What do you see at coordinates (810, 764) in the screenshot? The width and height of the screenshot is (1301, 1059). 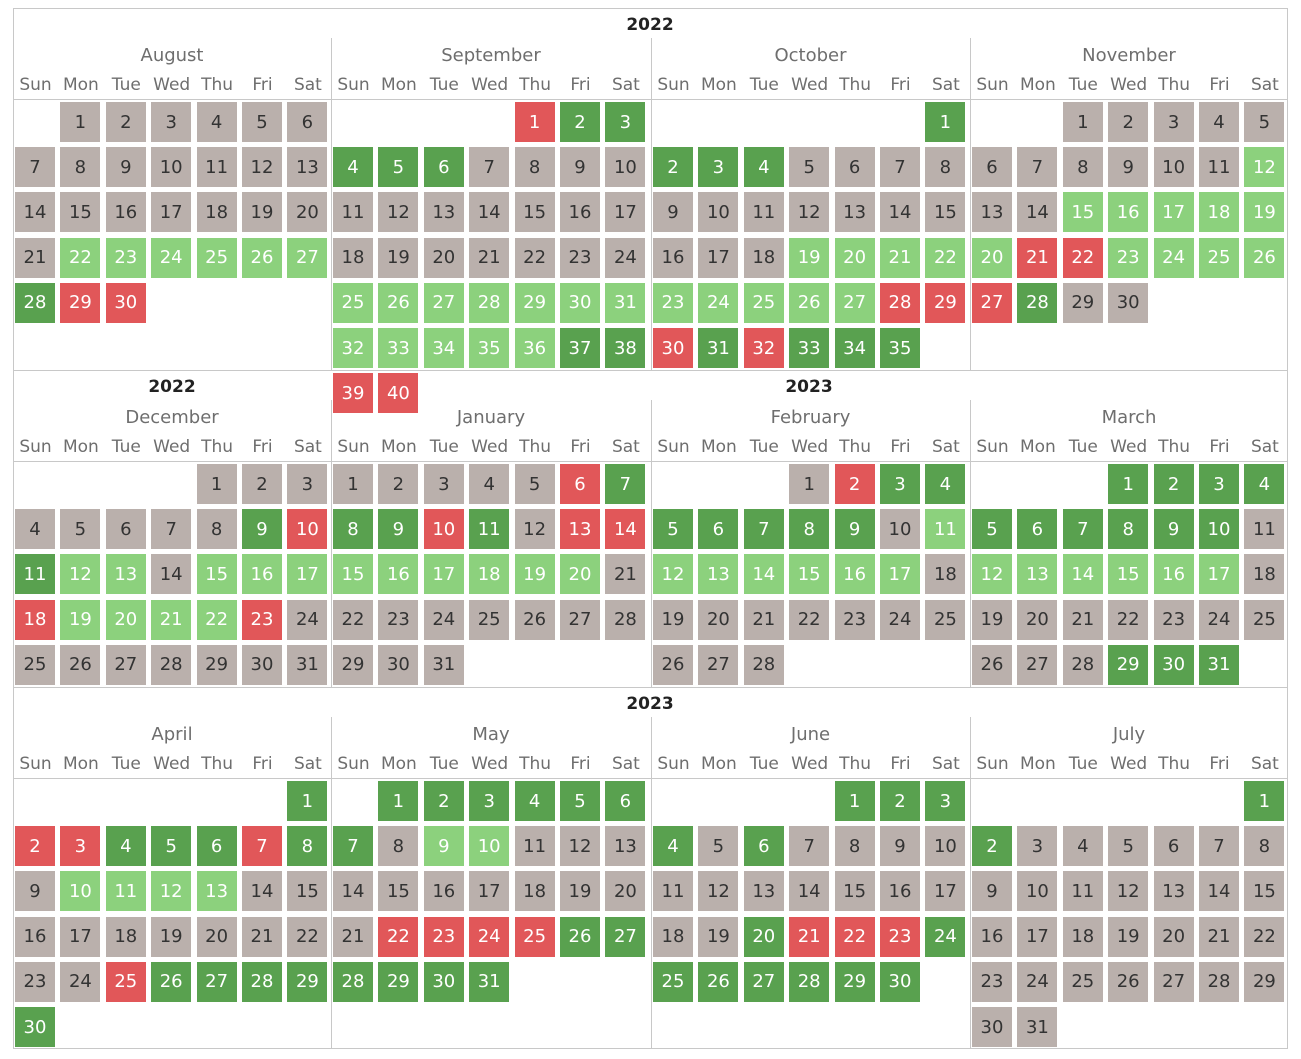 I see `weekday-label: Wed` at bounding box center [810, 764].